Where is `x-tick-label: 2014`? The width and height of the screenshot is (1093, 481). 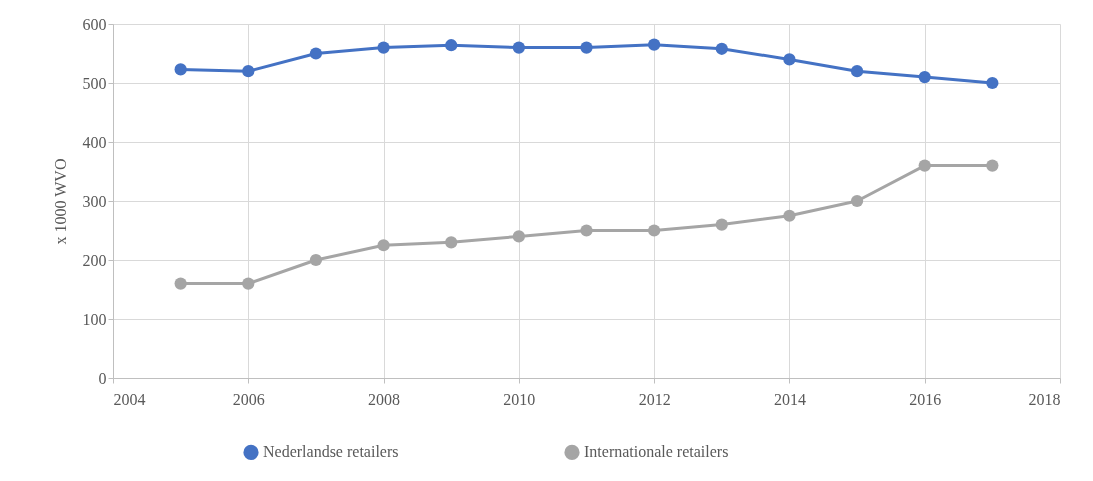
x-tick-label: 2014 is located at coordinates (789, 399).